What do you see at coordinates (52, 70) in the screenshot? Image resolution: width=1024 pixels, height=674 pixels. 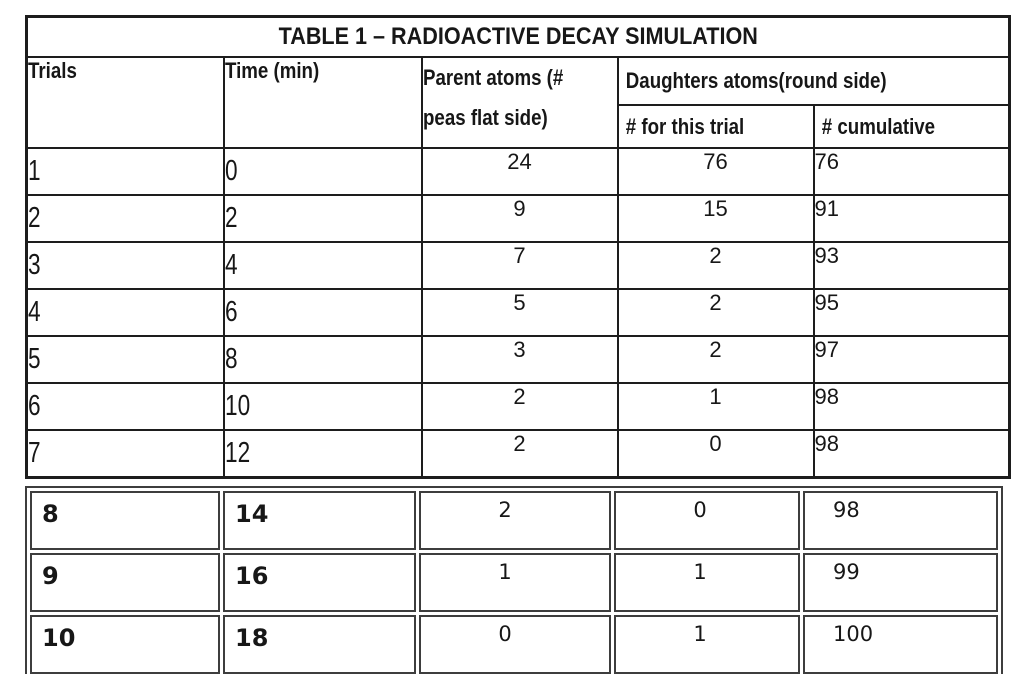 I see `header-trials-label: Trials` at bounding box center [52, 70].